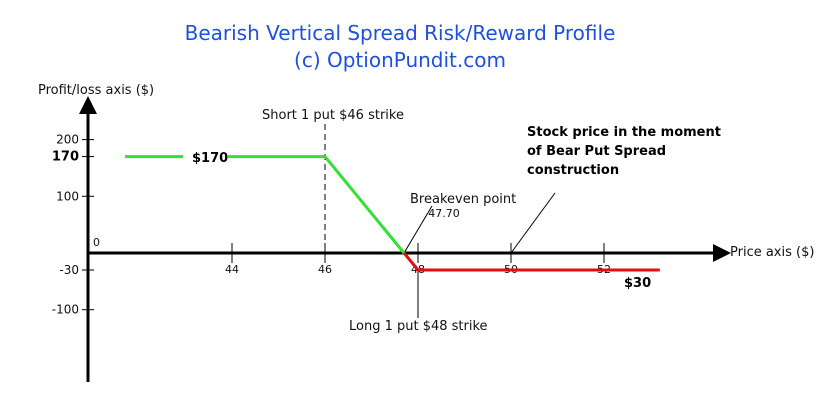 This screenshot has height=403, width=829. I want to click on short-put-annotation: Short 1 put $46 strike, so click(333, 115).